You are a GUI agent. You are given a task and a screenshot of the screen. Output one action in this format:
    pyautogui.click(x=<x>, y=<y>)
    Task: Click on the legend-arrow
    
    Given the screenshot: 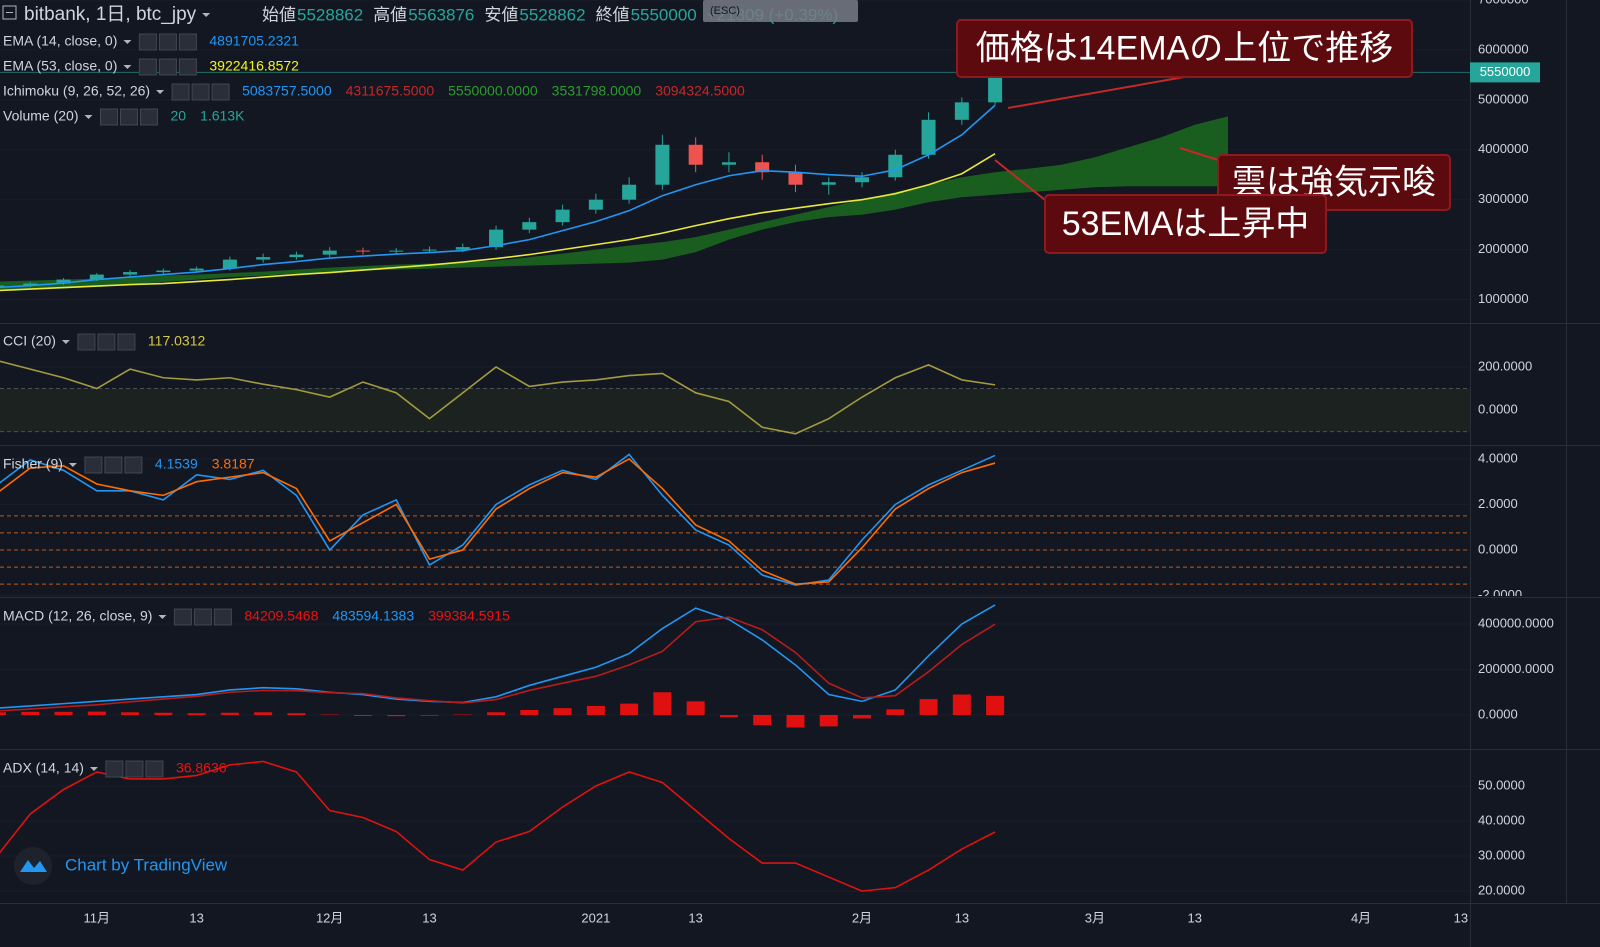 What is the action you would take?
    pyautogui.click(x=127, y=67)
    